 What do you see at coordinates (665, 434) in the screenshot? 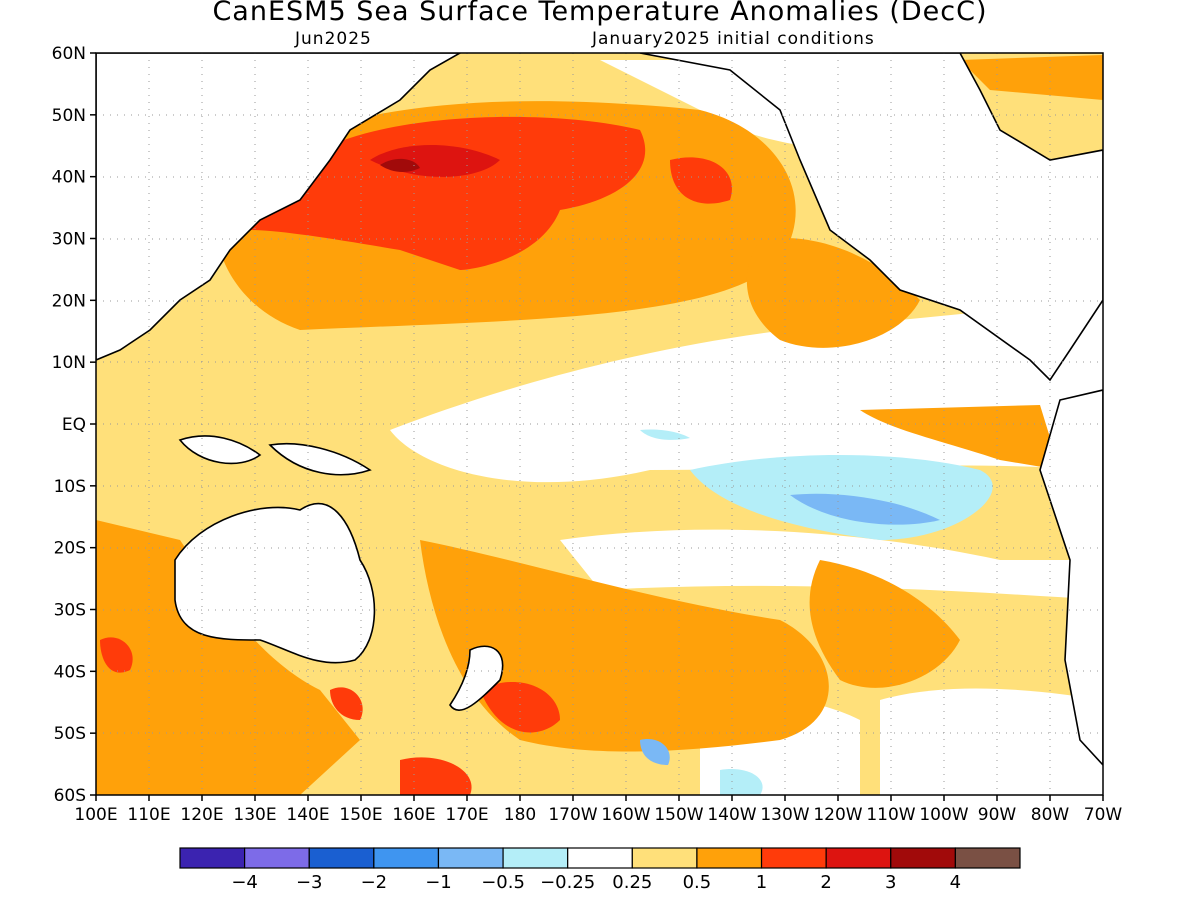
I see `cool-anomaly-spot1` at bounding box center [665, 434].